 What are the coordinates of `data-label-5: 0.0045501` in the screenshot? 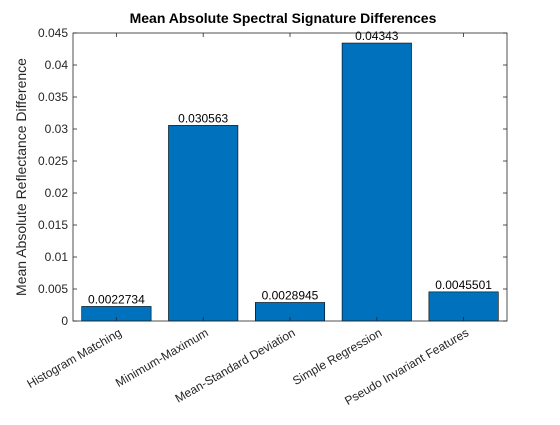 It's located at (463, 285).